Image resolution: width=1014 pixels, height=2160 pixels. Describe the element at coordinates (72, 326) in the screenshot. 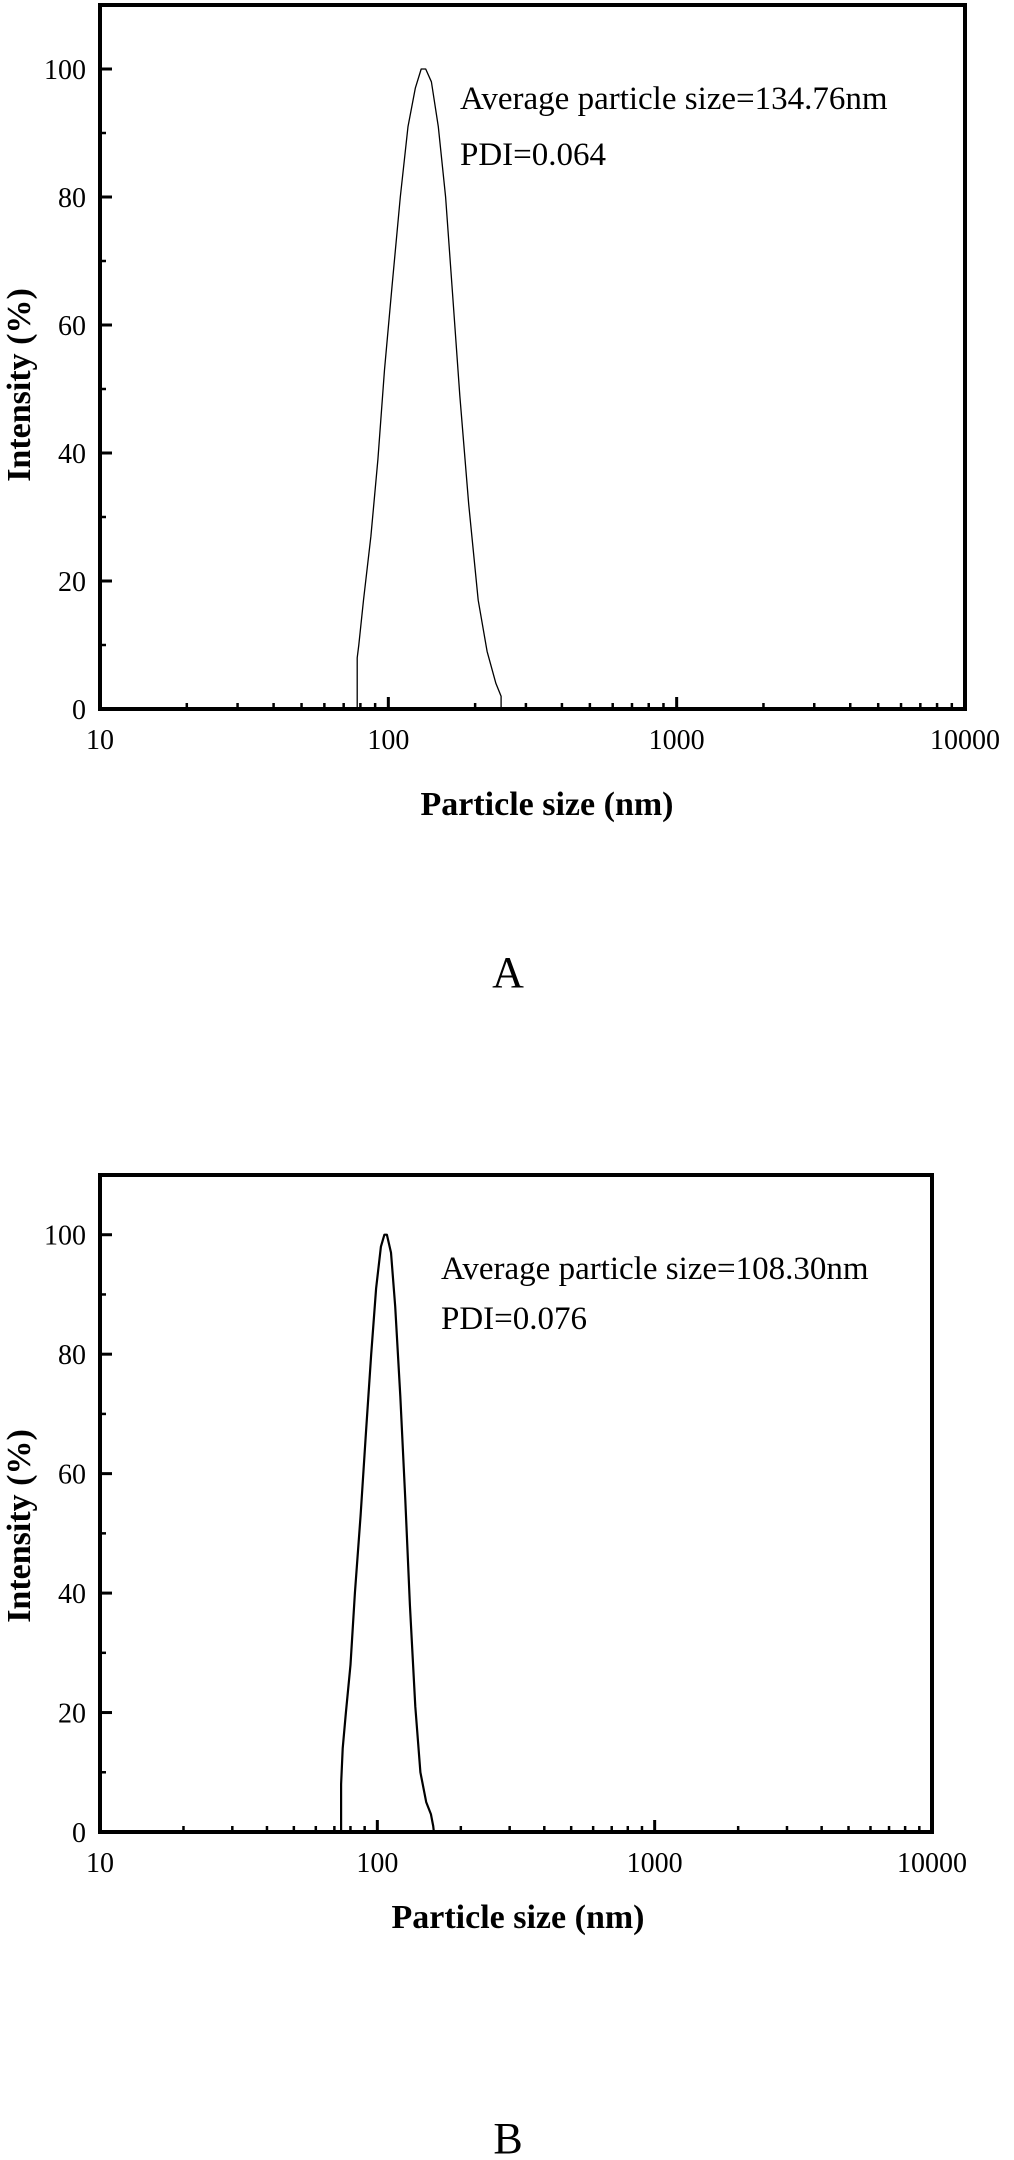

I see `y-tick-label-a: 60` at that location.